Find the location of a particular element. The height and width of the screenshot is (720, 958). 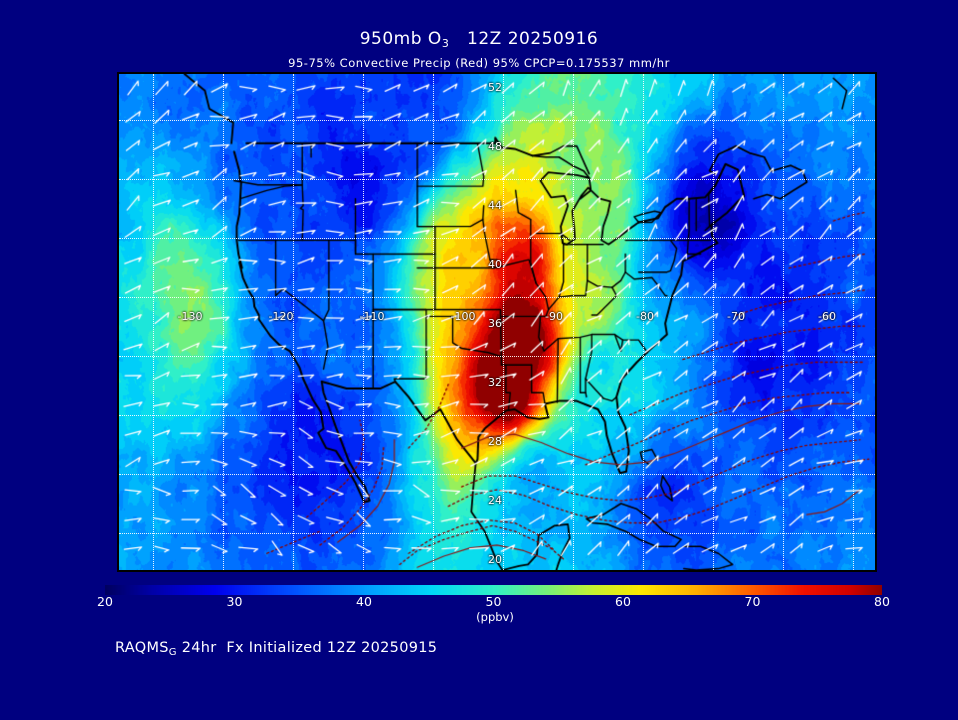

colorbar-tick-60: 60 is located at coordinates (623, 601).